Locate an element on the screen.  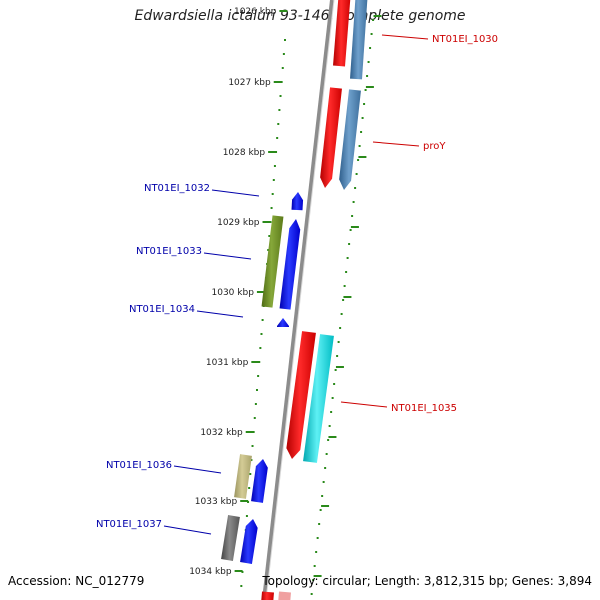
gene-proY-red is located at coordinates (331, 137).